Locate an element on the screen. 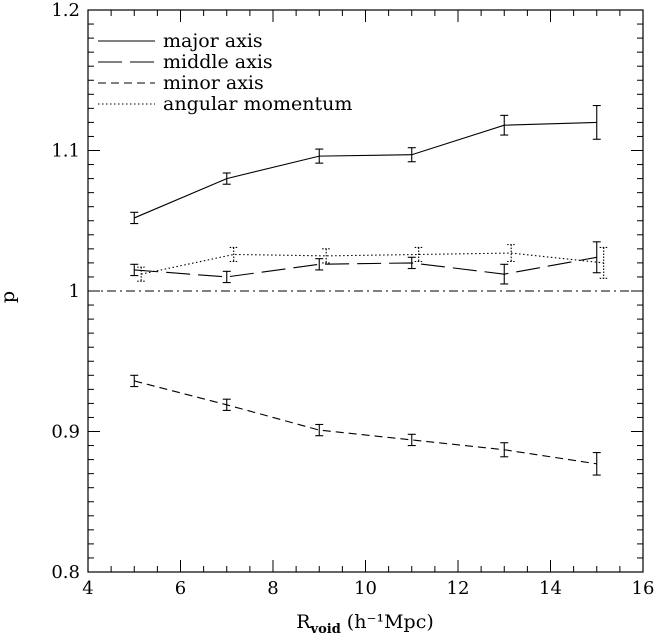 This screenshot has width=659, height=639. series-minor-axis is located at coordinates (365, 425).